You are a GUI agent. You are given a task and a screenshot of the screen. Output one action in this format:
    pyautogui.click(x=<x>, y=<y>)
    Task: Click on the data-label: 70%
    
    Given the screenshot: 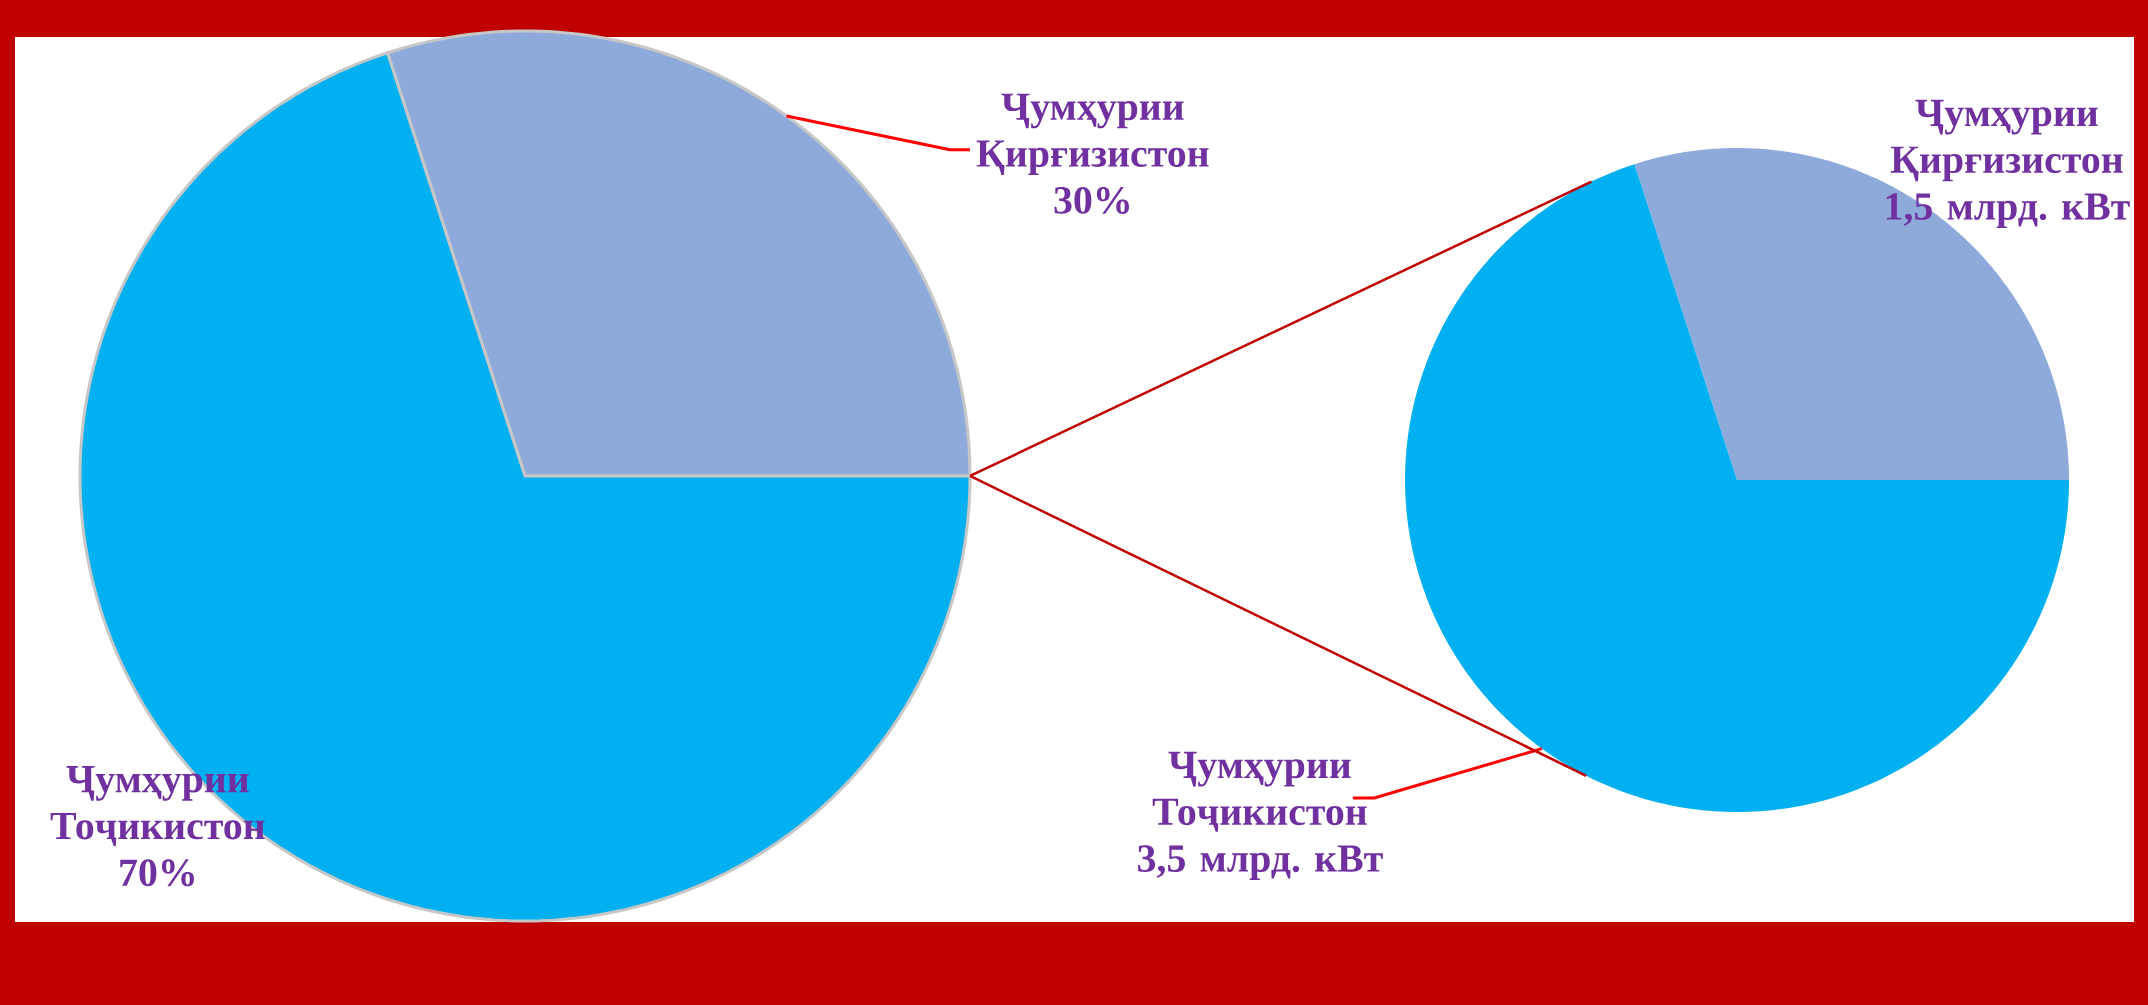 What is the action you would take?
    pyautogui.click(x=157, y=873)
    